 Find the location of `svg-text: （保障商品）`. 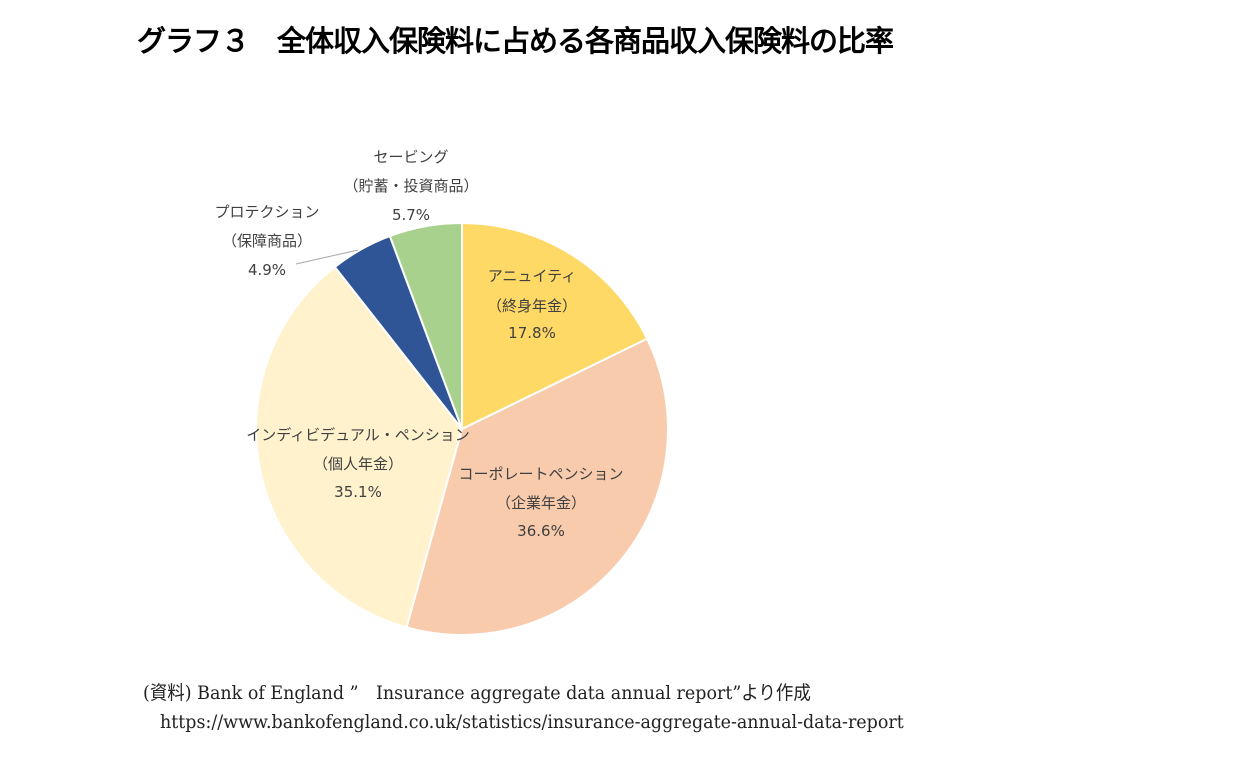

svg-text: （保障商品） is located at coordinates (267, 241).